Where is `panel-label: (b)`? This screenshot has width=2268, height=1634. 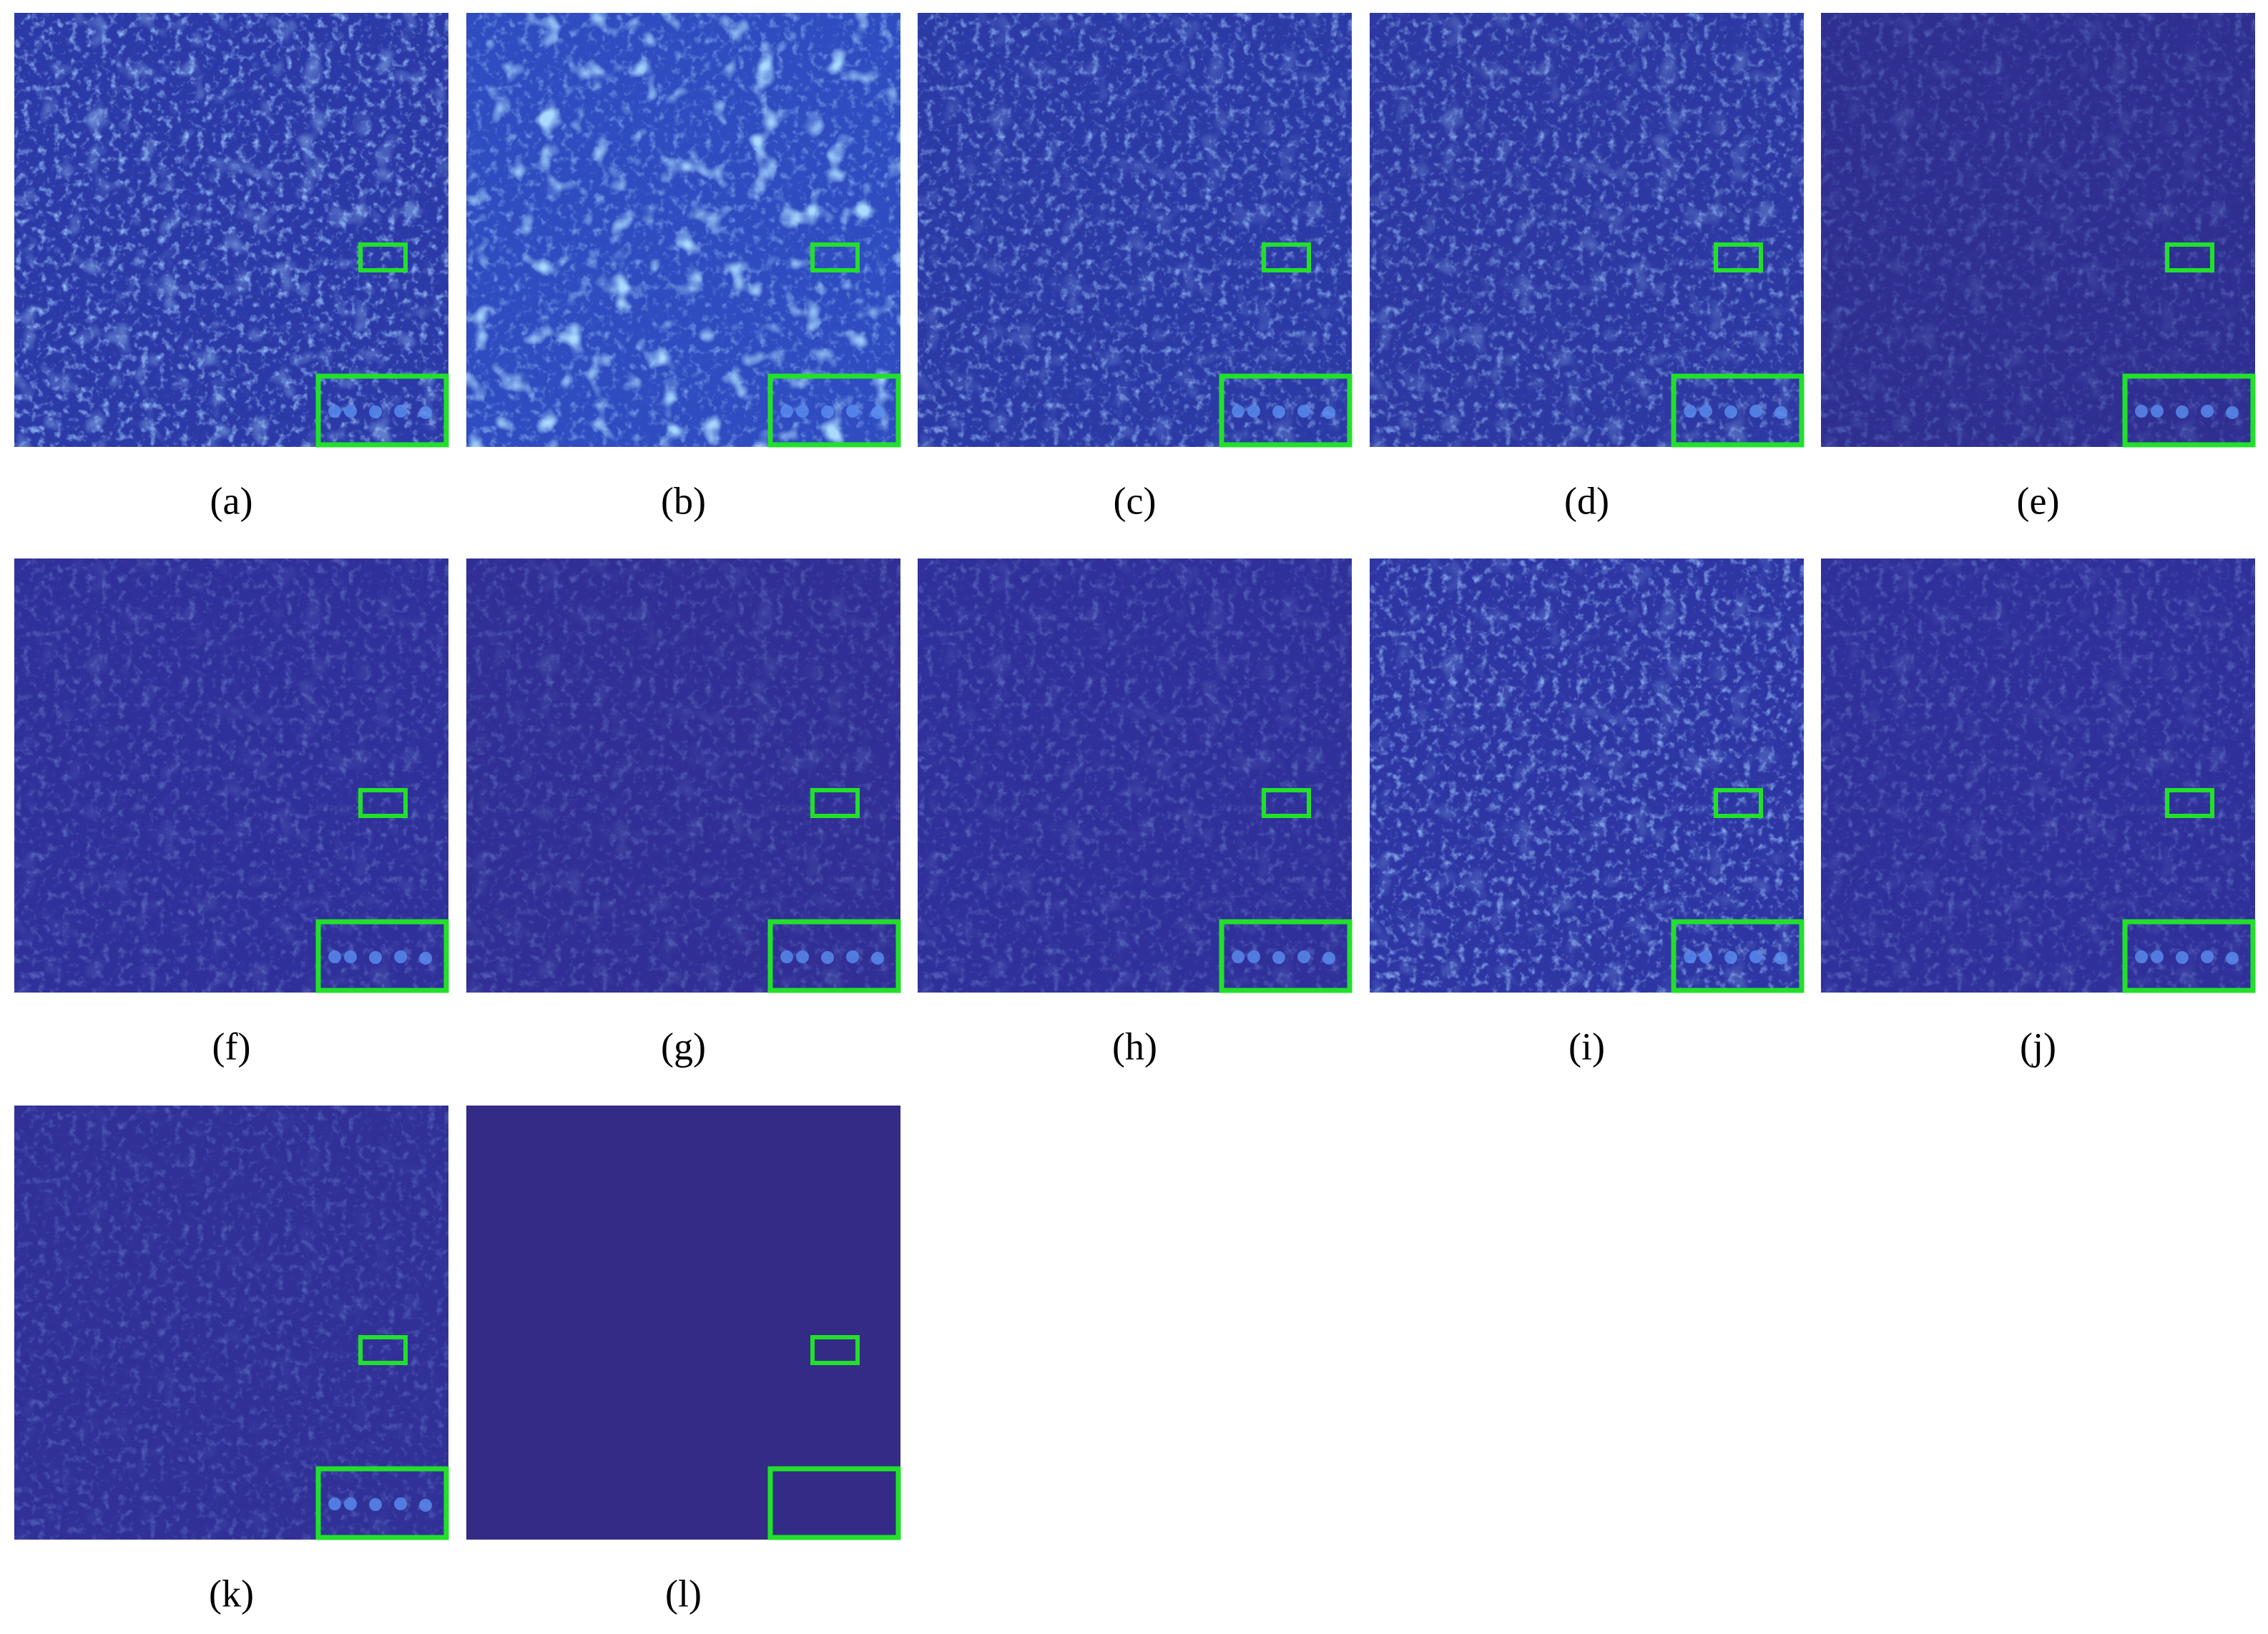
panel-label: (b) is located at coordinates (683, 501).